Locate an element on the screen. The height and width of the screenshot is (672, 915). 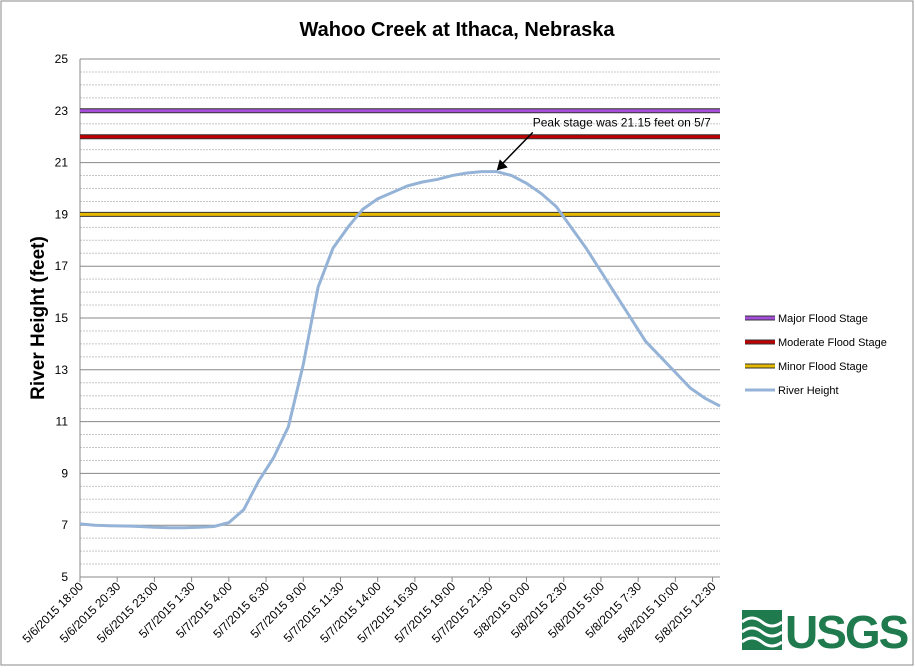
y-tick-label: 15 is located at coordinates (62, 318).